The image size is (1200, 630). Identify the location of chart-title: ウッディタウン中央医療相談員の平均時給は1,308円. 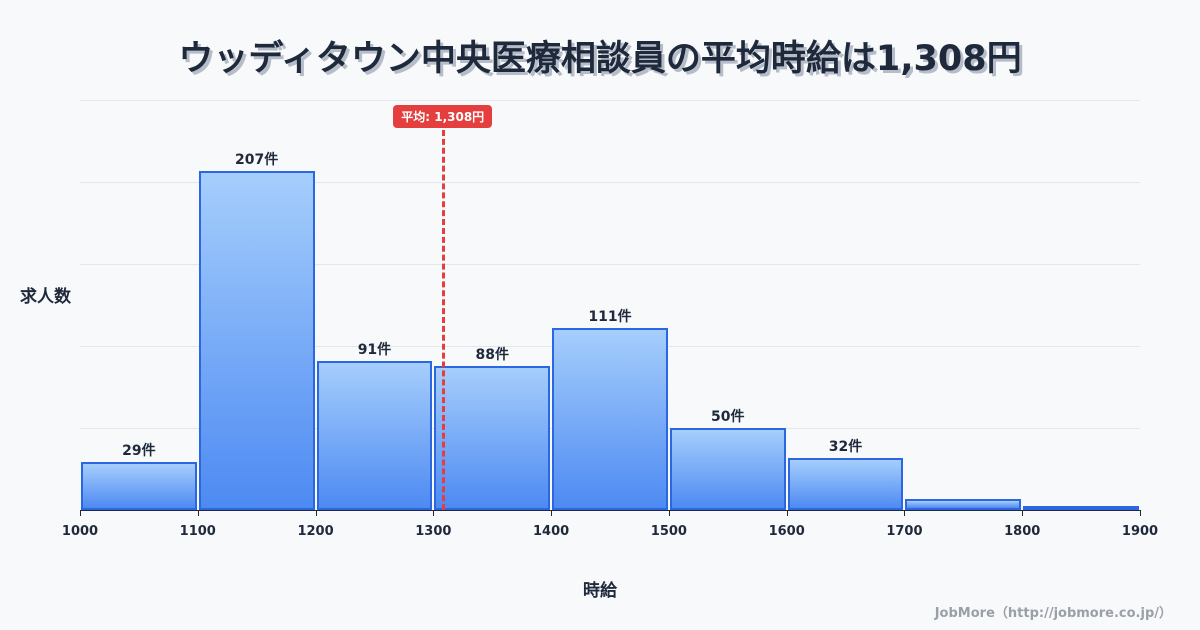
(600, 59).